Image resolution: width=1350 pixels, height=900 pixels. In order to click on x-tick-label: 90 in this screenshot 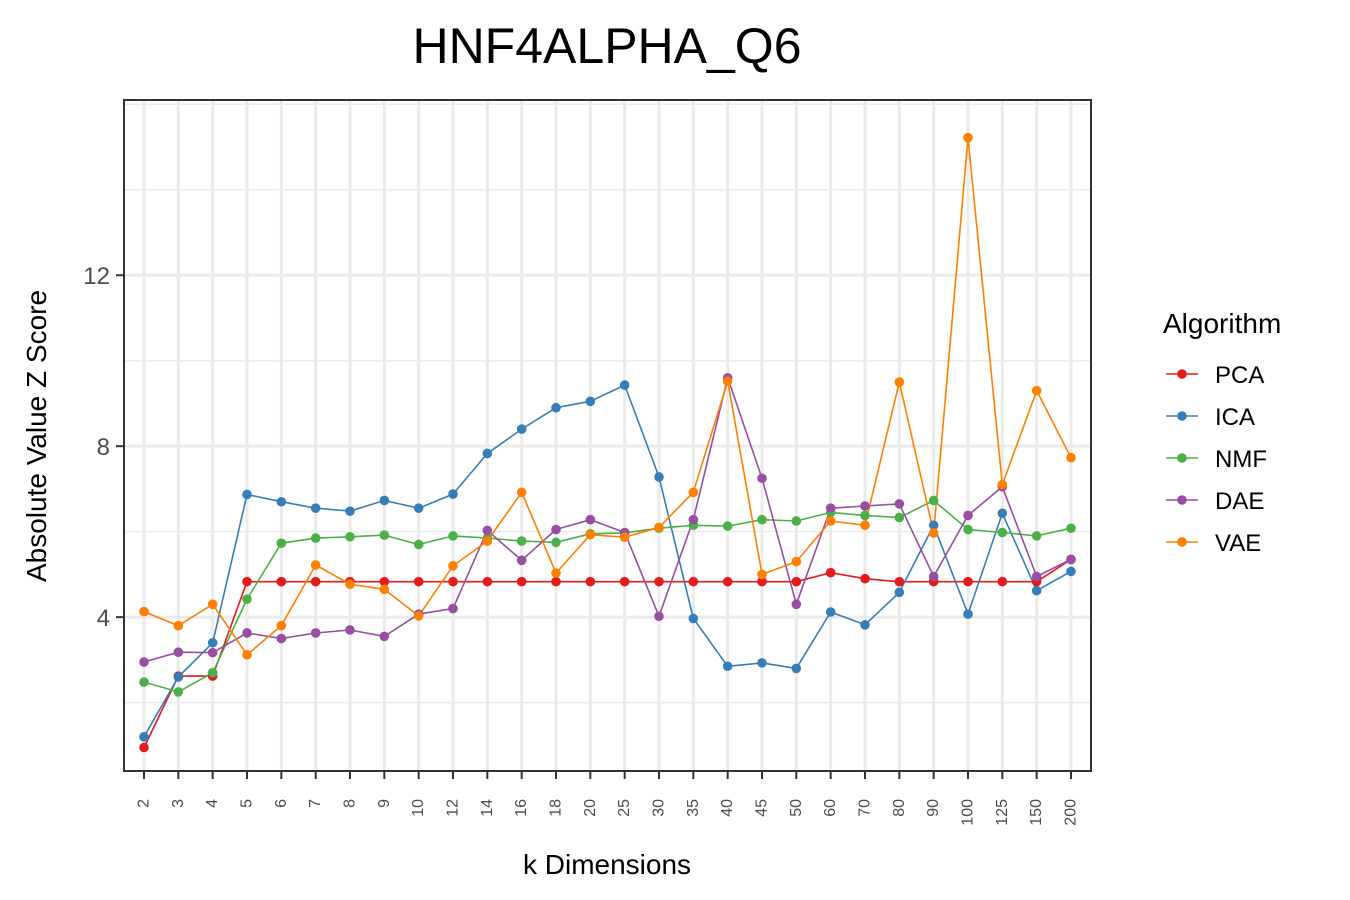, I will do `click(933, 808)`.